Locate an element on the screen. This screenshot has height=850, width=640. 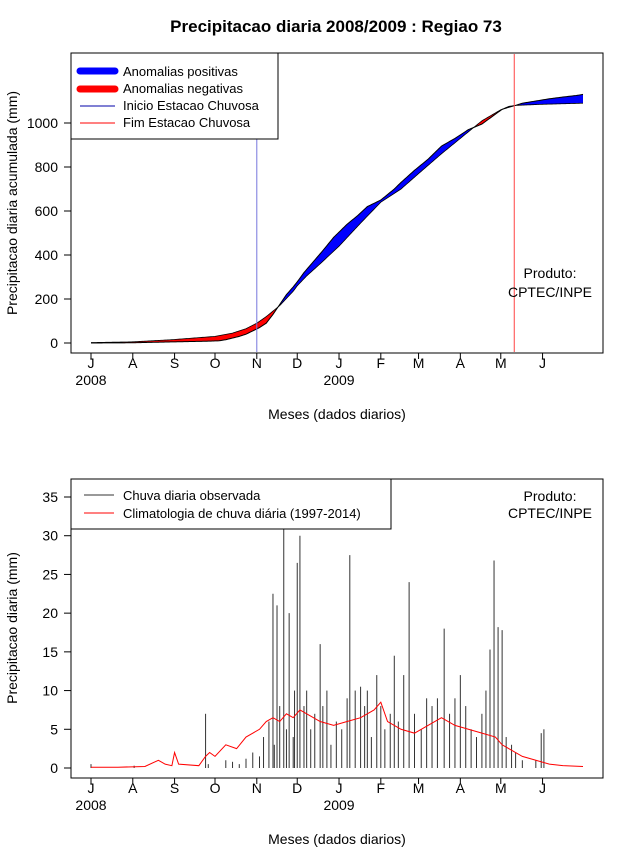
top-x-tick-label-10: M is located at coordinates (501, 363).